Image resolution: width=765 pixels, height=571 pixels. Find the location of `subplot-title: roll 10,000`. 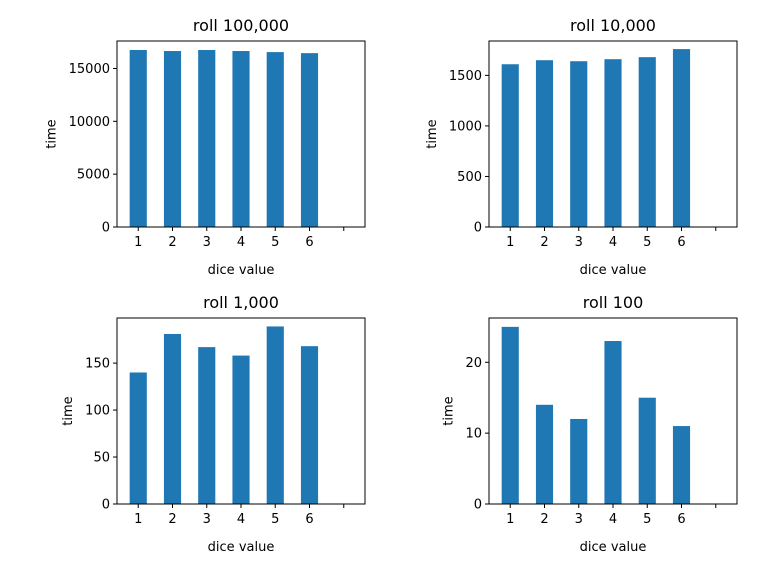

subplot-title: roll 10,000 is located at coordinates (613, 25).